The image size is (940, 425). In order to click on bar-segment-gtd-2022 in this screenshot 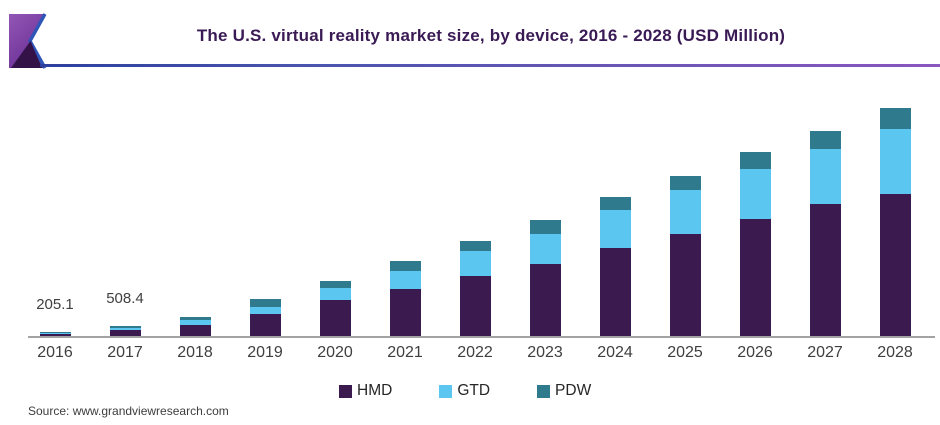, I will do `click(475, 264)`.